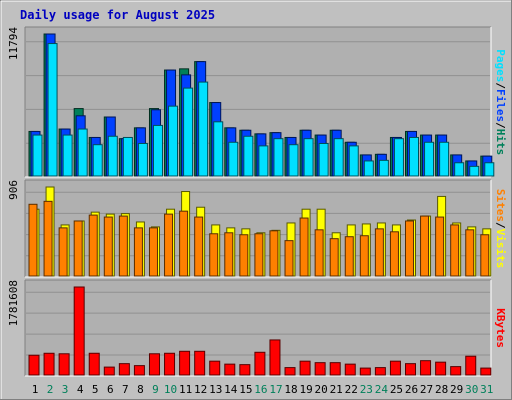  I want to click on x-label-day-14: 14, so click(231, 389).